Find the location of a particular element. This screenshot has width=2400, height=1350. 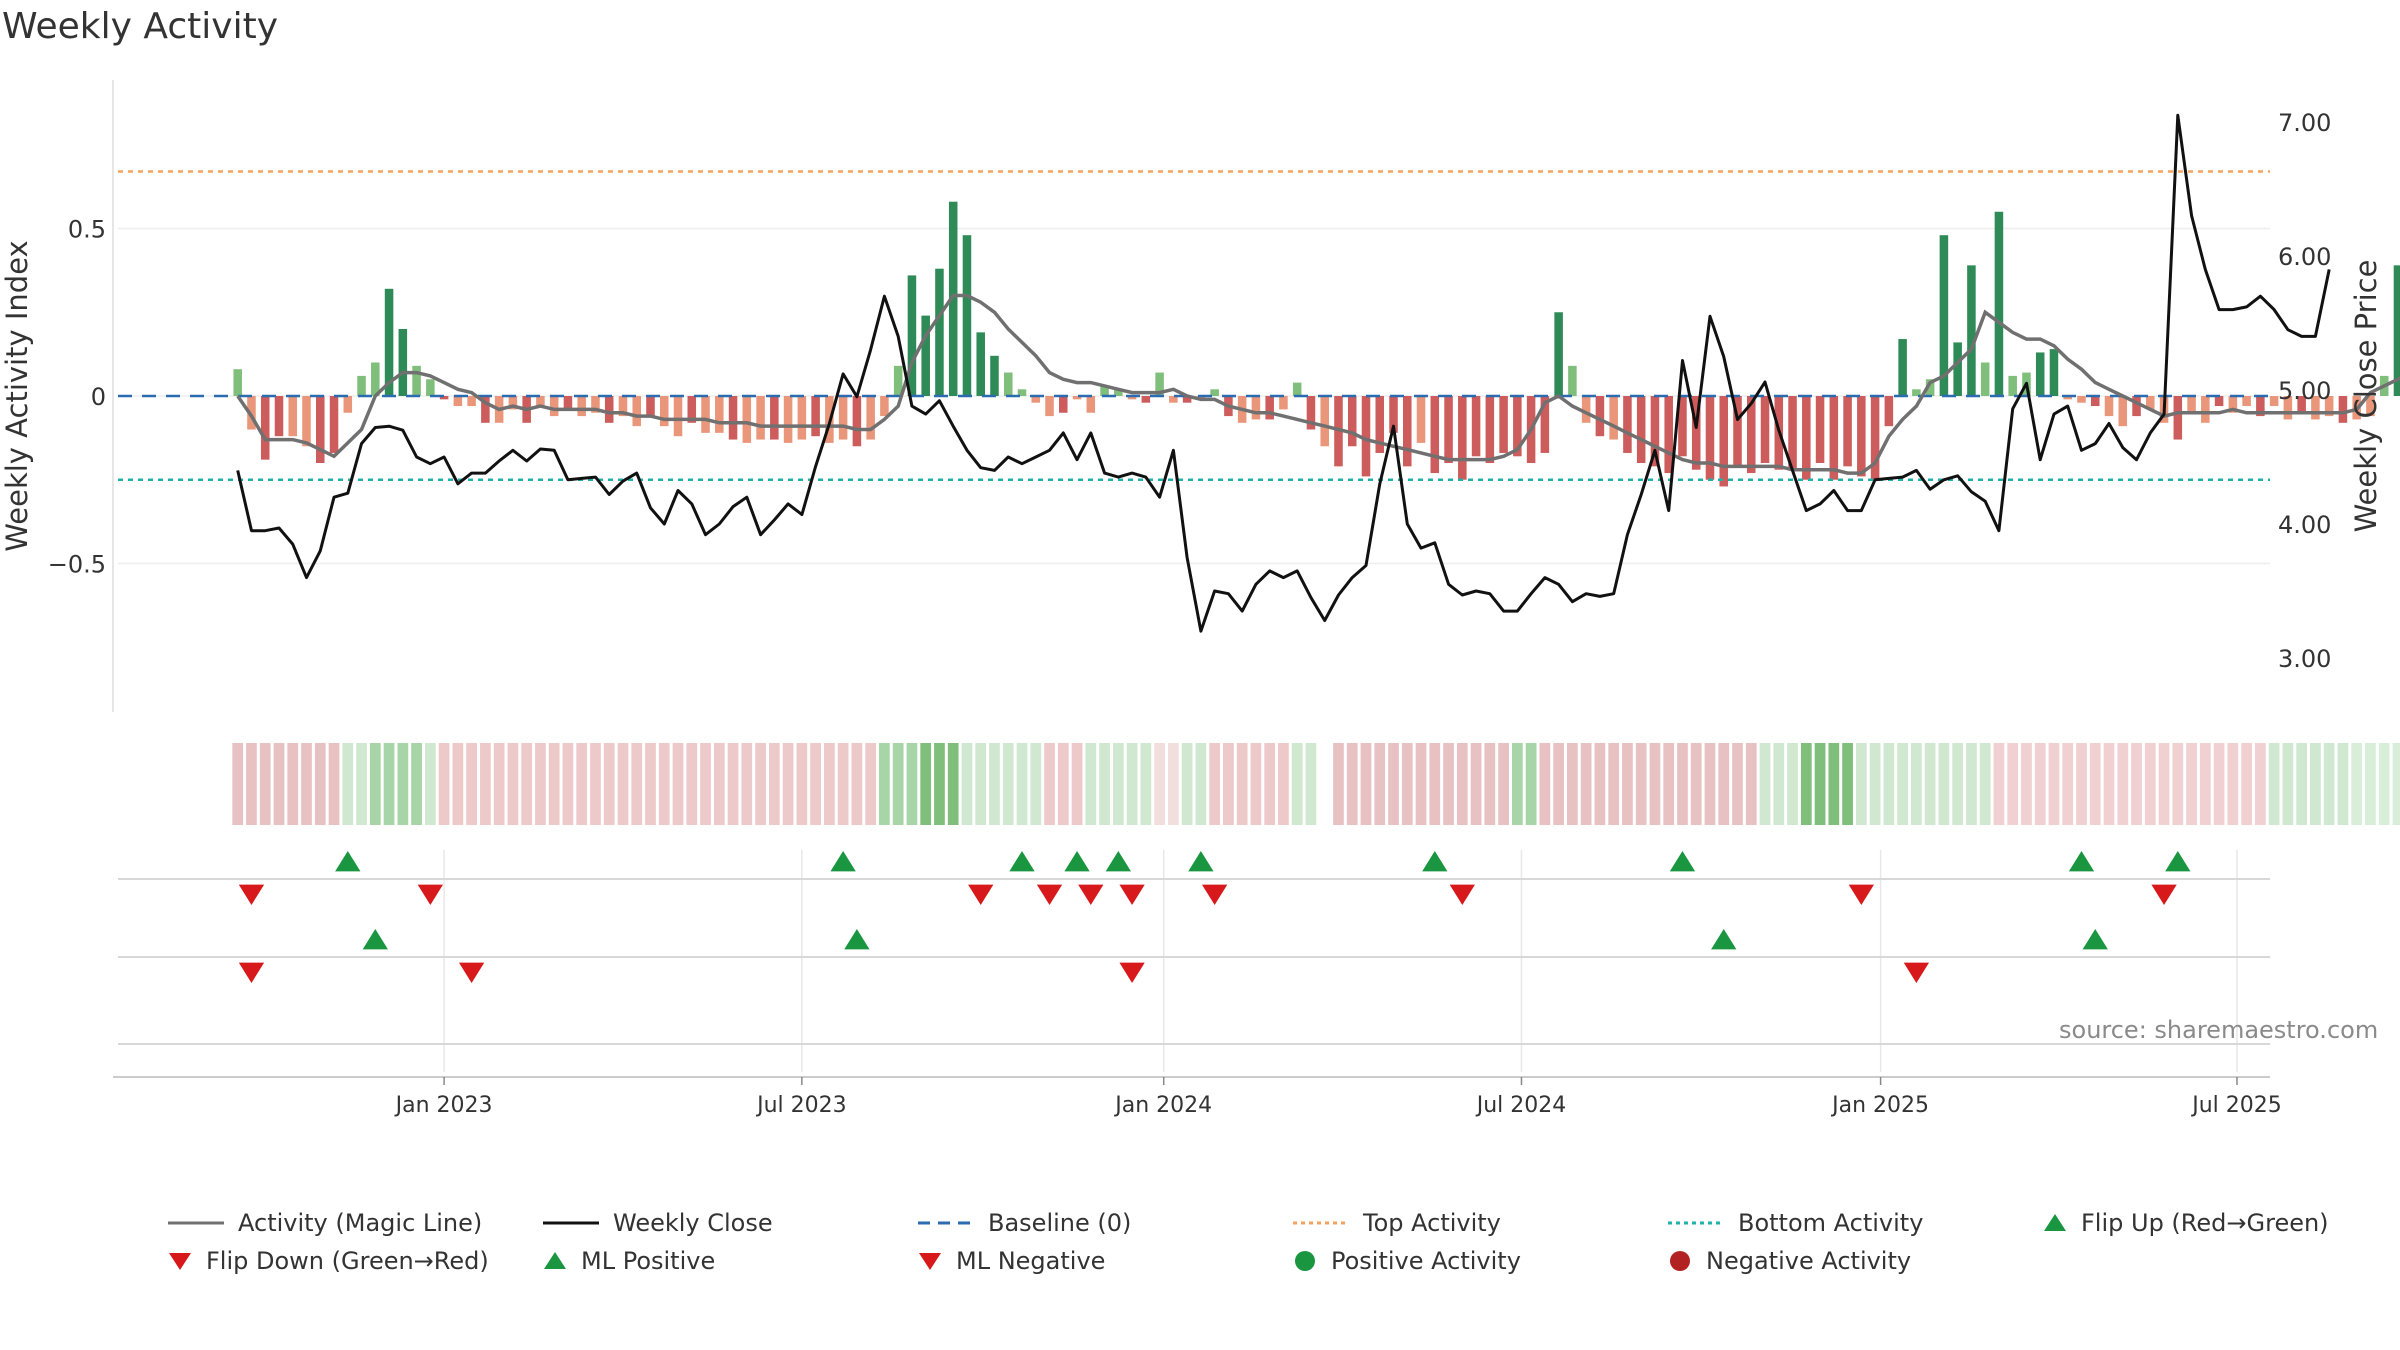

legend-label: Bottom Activity is located at coordinates (1831, 1223).